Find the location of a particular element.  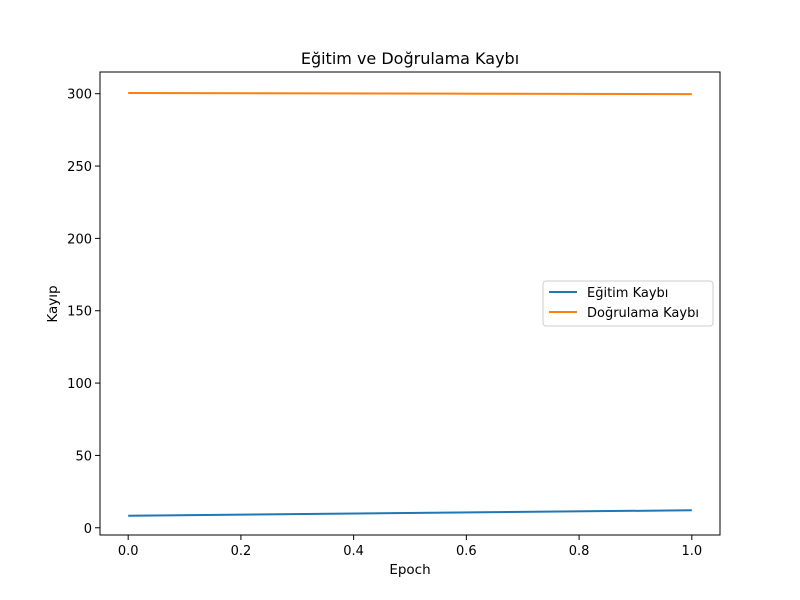

y-tick-label: 0 is located at coordinates (88, 529).